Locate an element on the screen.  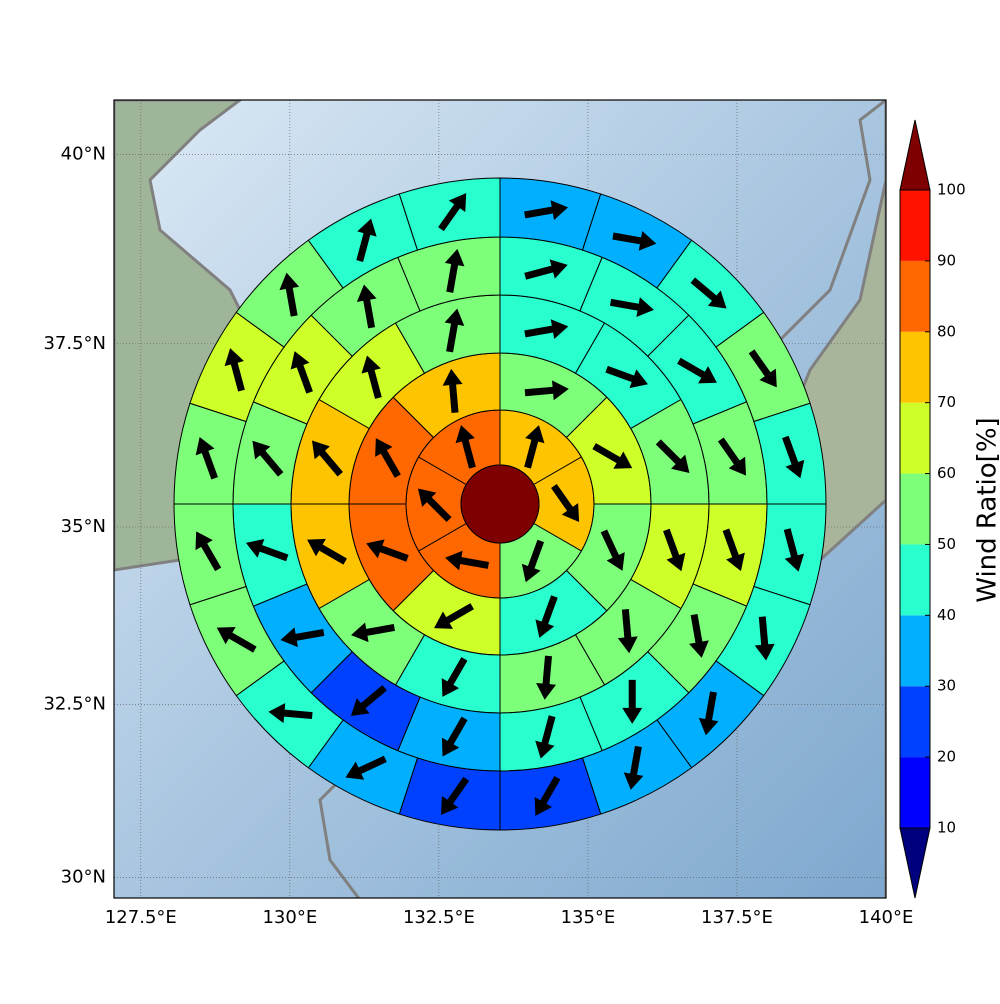
colorbar-tick-label: 70 is located at coordinates (946, 402).